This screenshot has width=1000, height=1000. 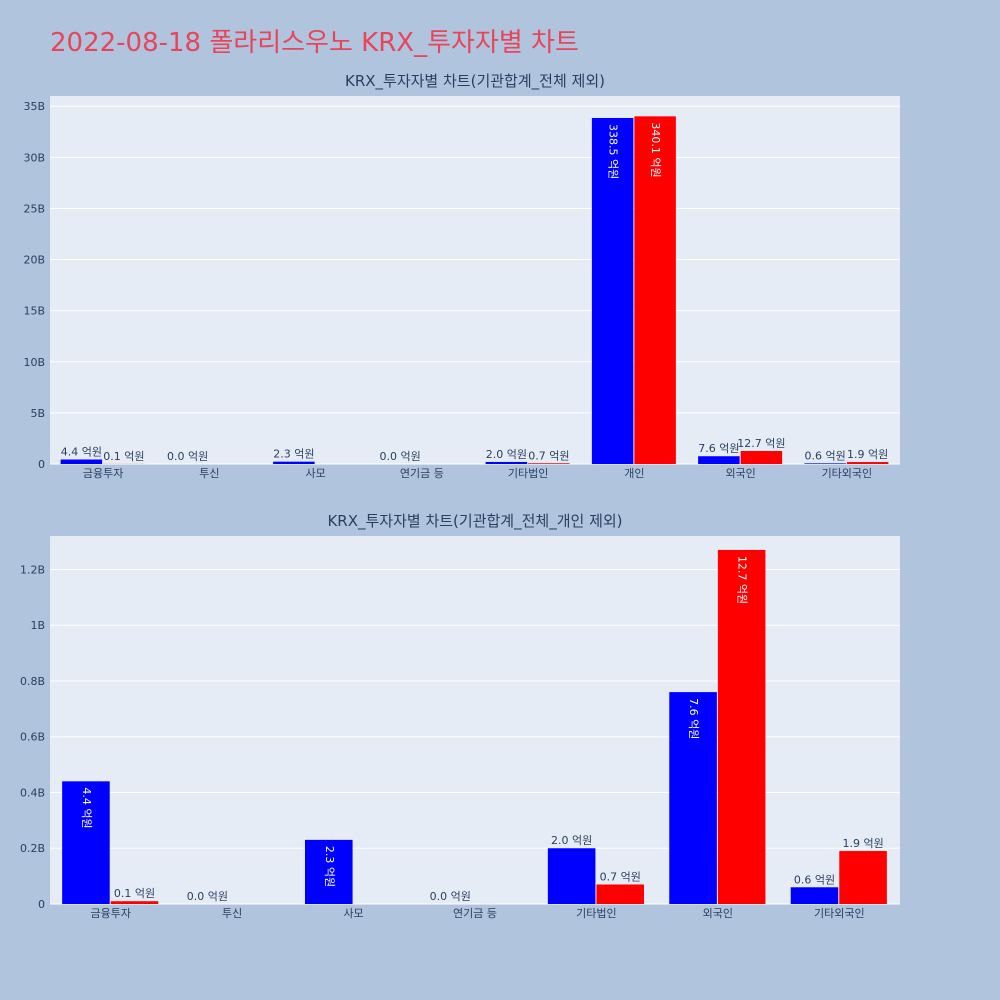 I want to click on y-tick-label: 20B, so click(x=34, y=260).